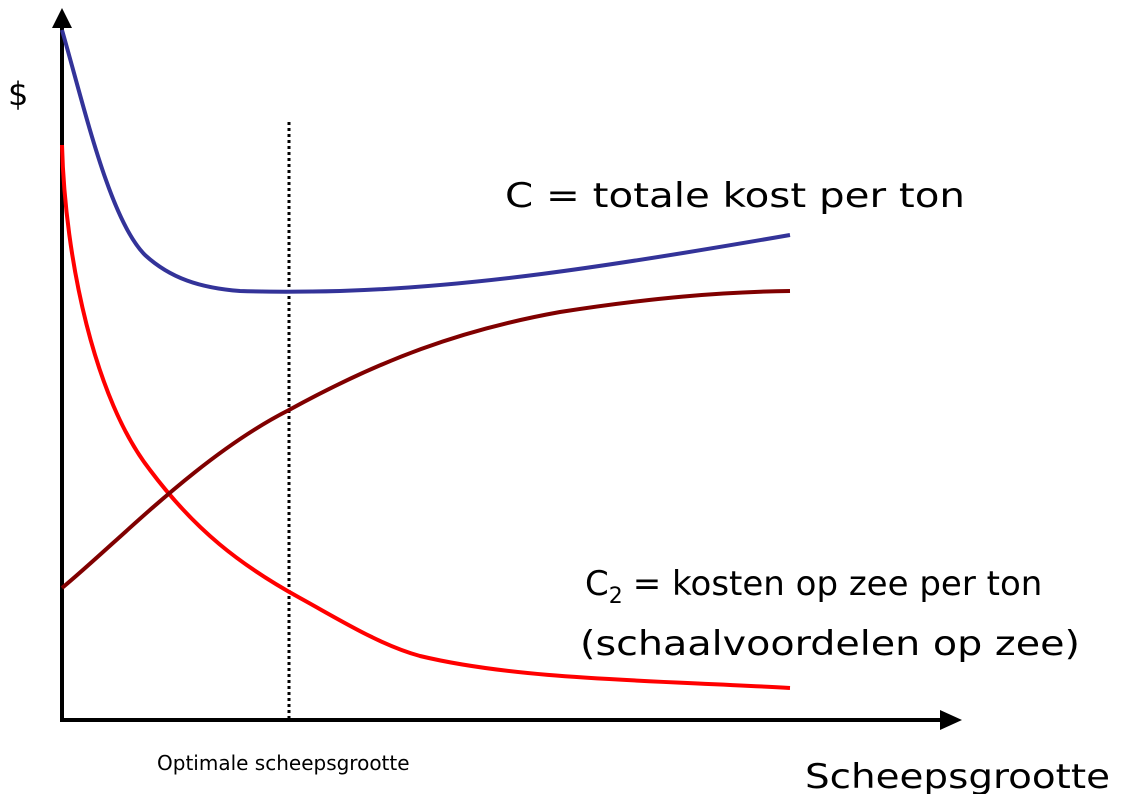  I want to click on y-axis-label: $, so click(18, 94).